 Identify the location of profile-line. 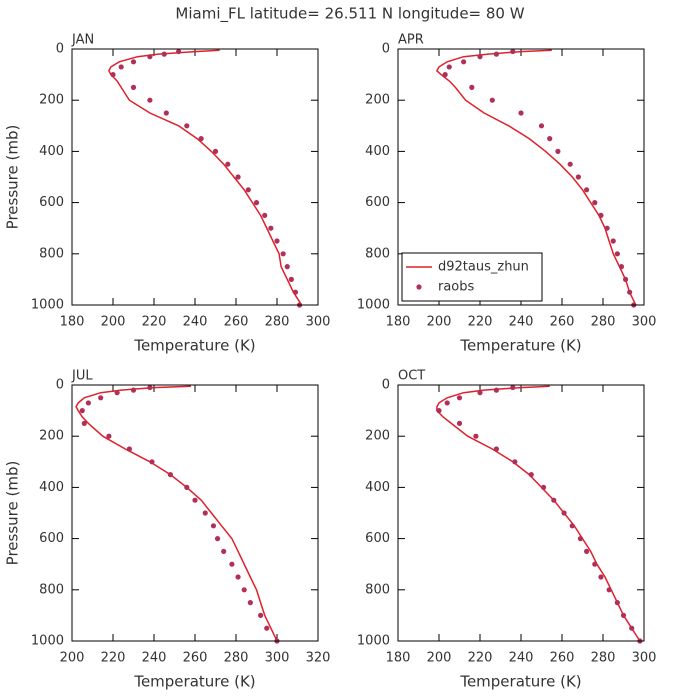
(176, 513).